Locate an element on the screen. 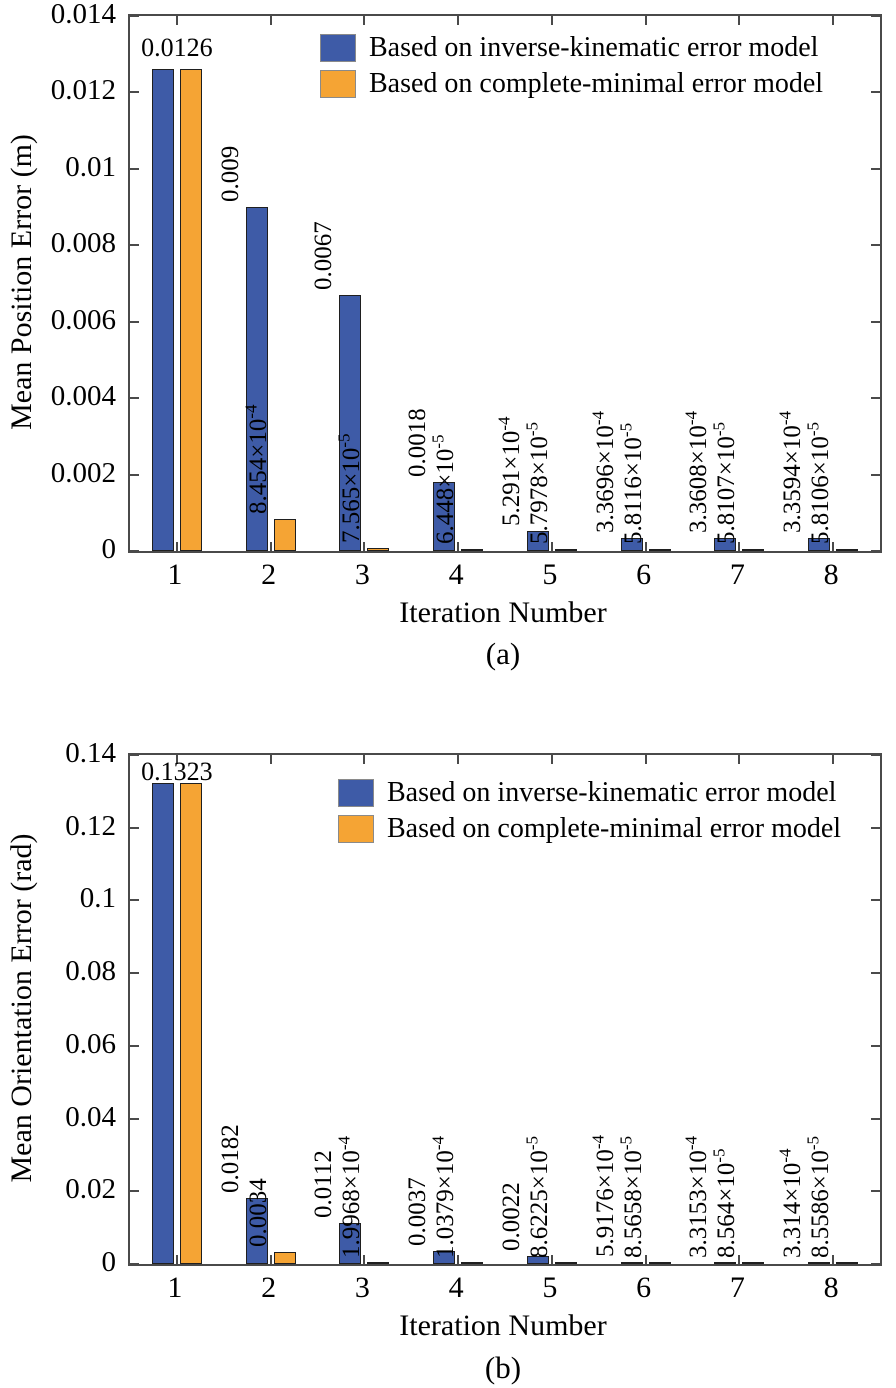 The height and width of the screenshot is (1388, 896). bar-value-label: 0.009 is located at coordinates (230, 173).